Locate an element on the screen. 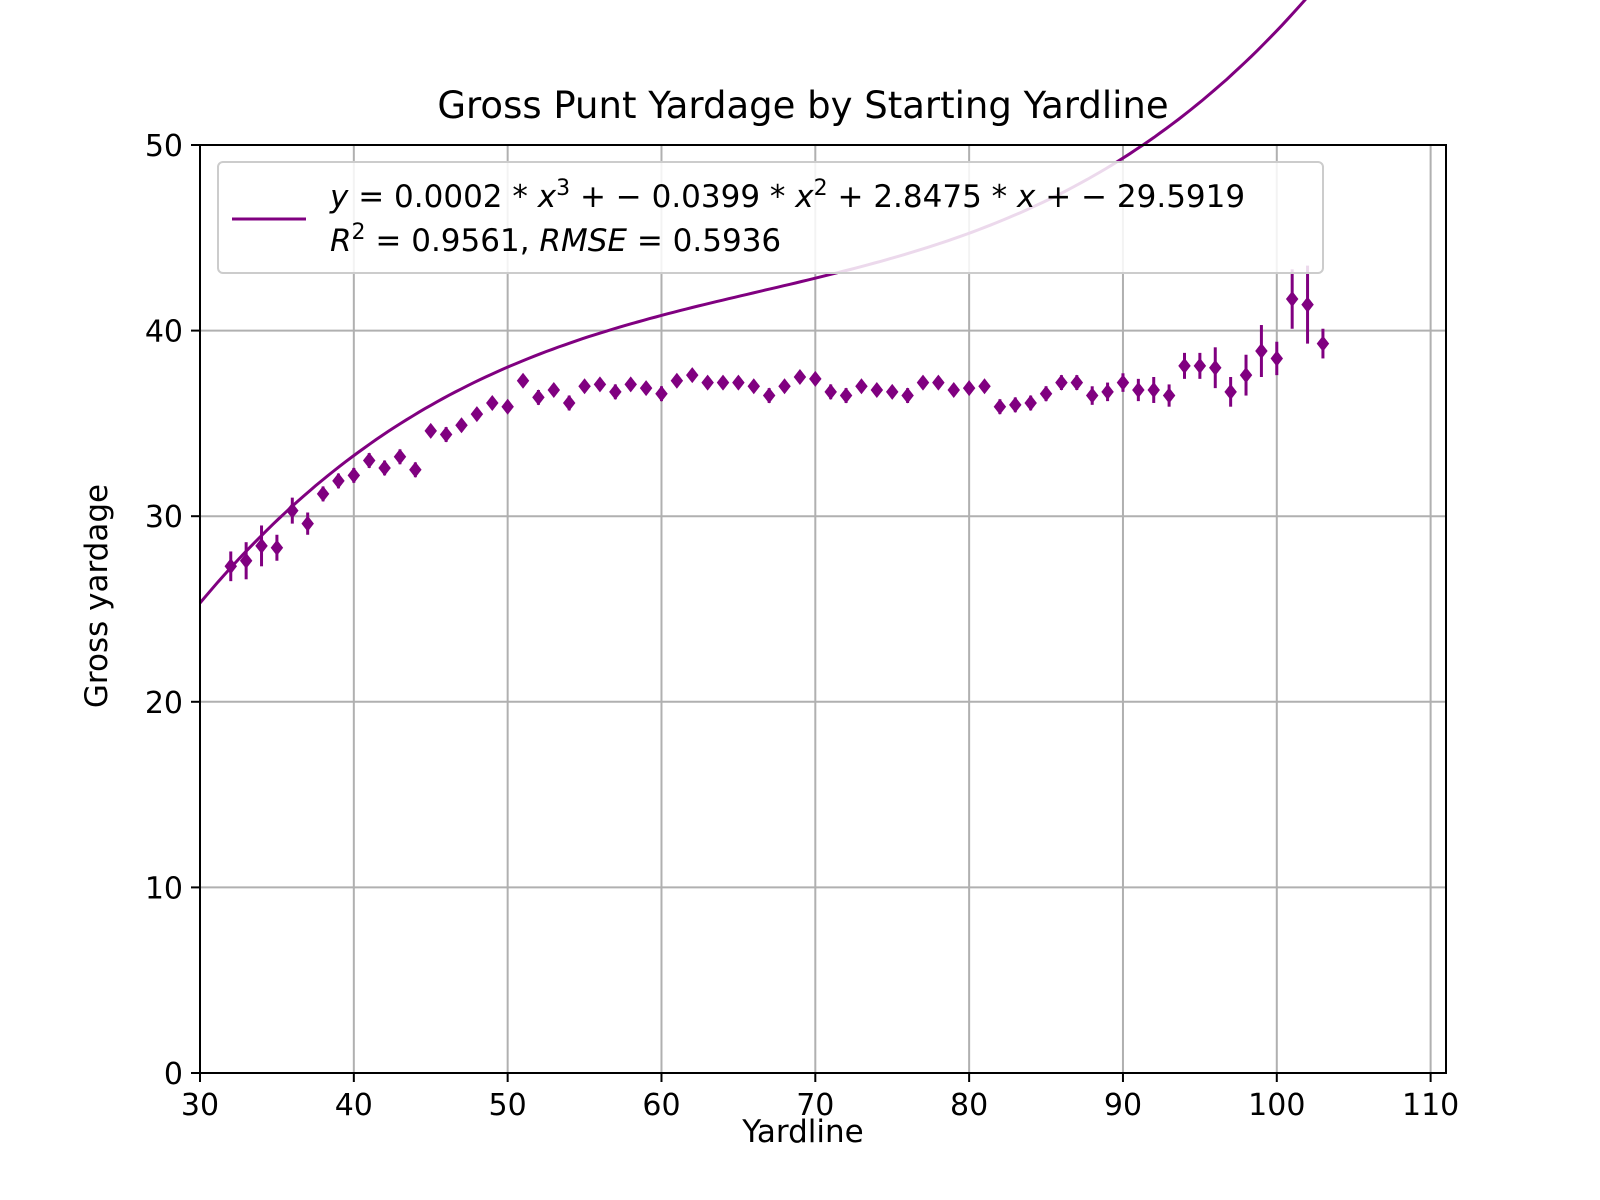 This screenshot has height=1200, width=1600. x-tick-label: 30 is located at coordinates (200, 1105).